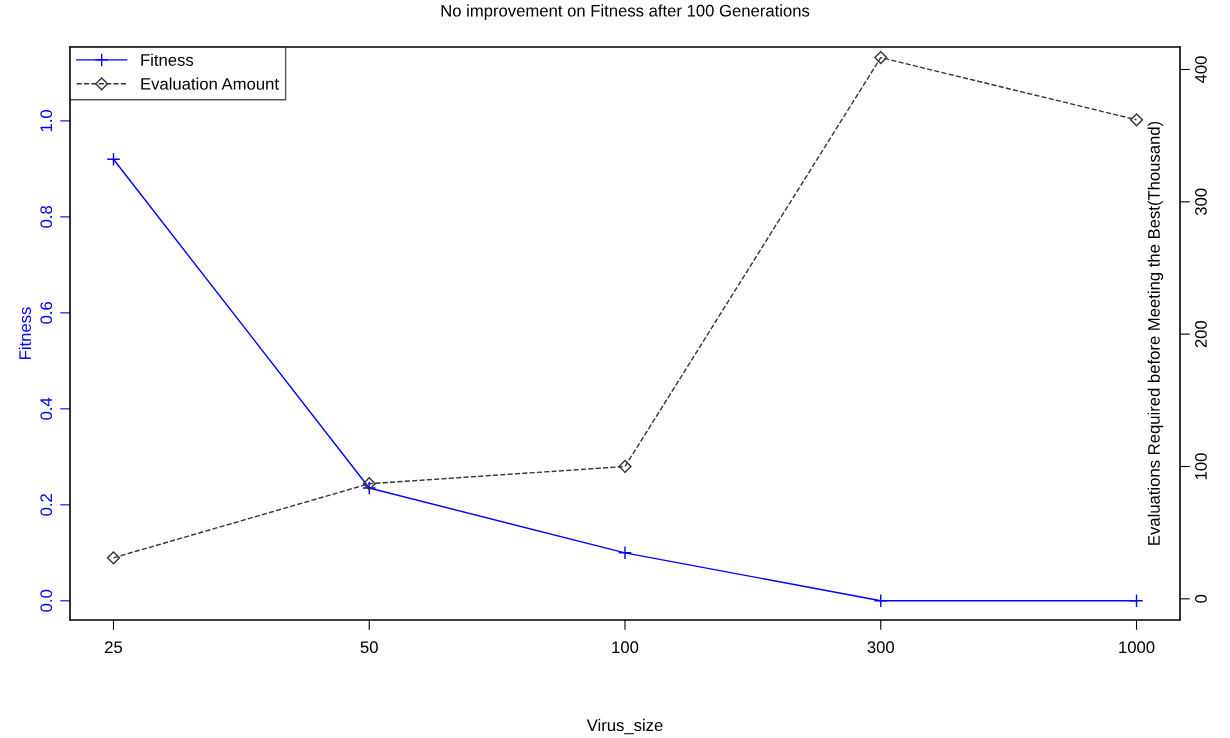 The image size is (1230, 738). I want to click on y2-axis-title: Evaluations Required before Meeting the Best(Thousand), so click(1155, 333).